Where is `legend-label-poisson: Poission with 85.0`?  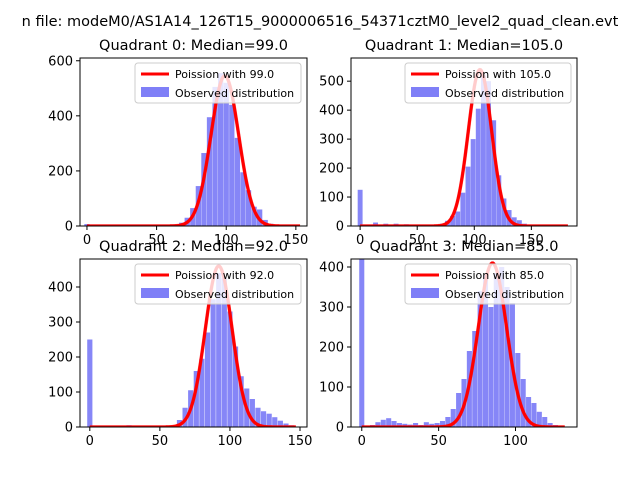 legend-label-poisson: Poission with 85.0 is located at coordinates (494, 275).